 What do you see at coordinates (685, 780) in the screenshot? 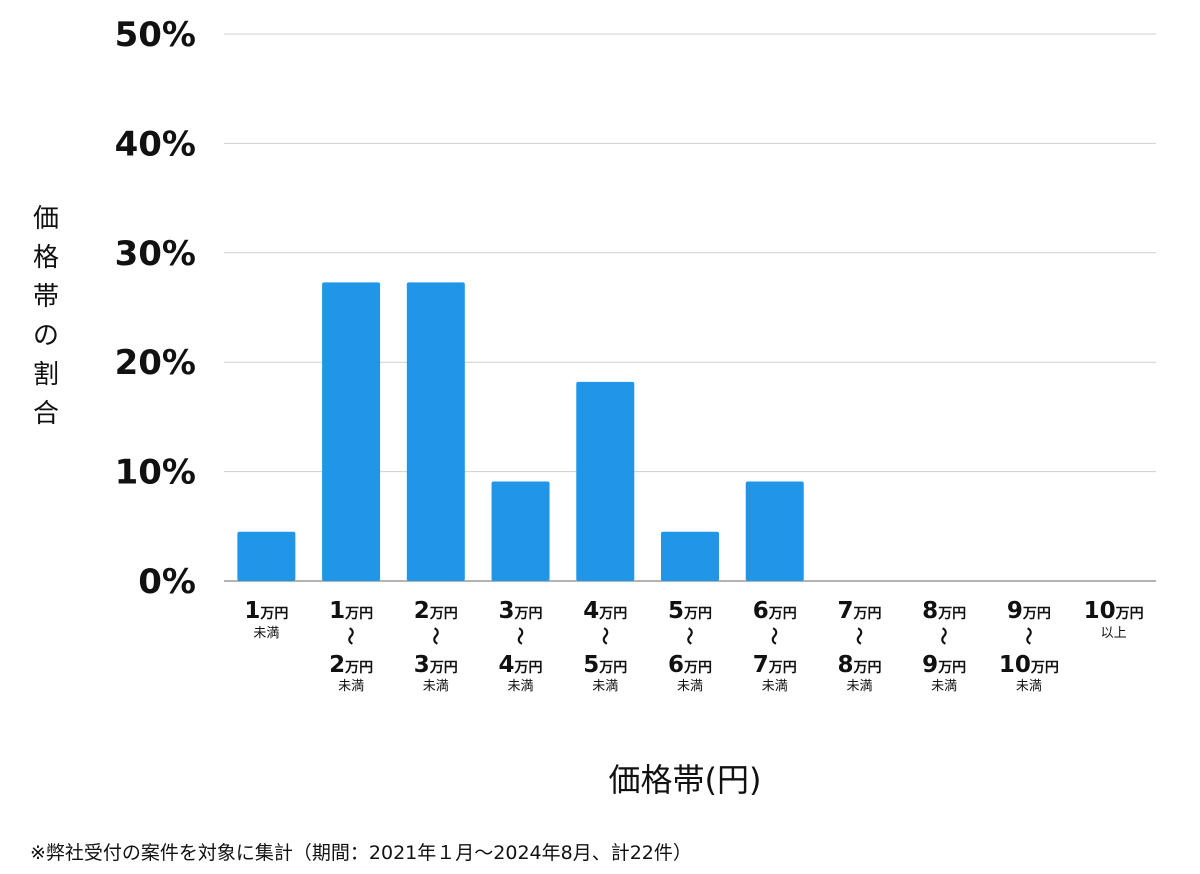
I see `x-axis-label: 価格帯(円)` at bounding box center [685, 780].